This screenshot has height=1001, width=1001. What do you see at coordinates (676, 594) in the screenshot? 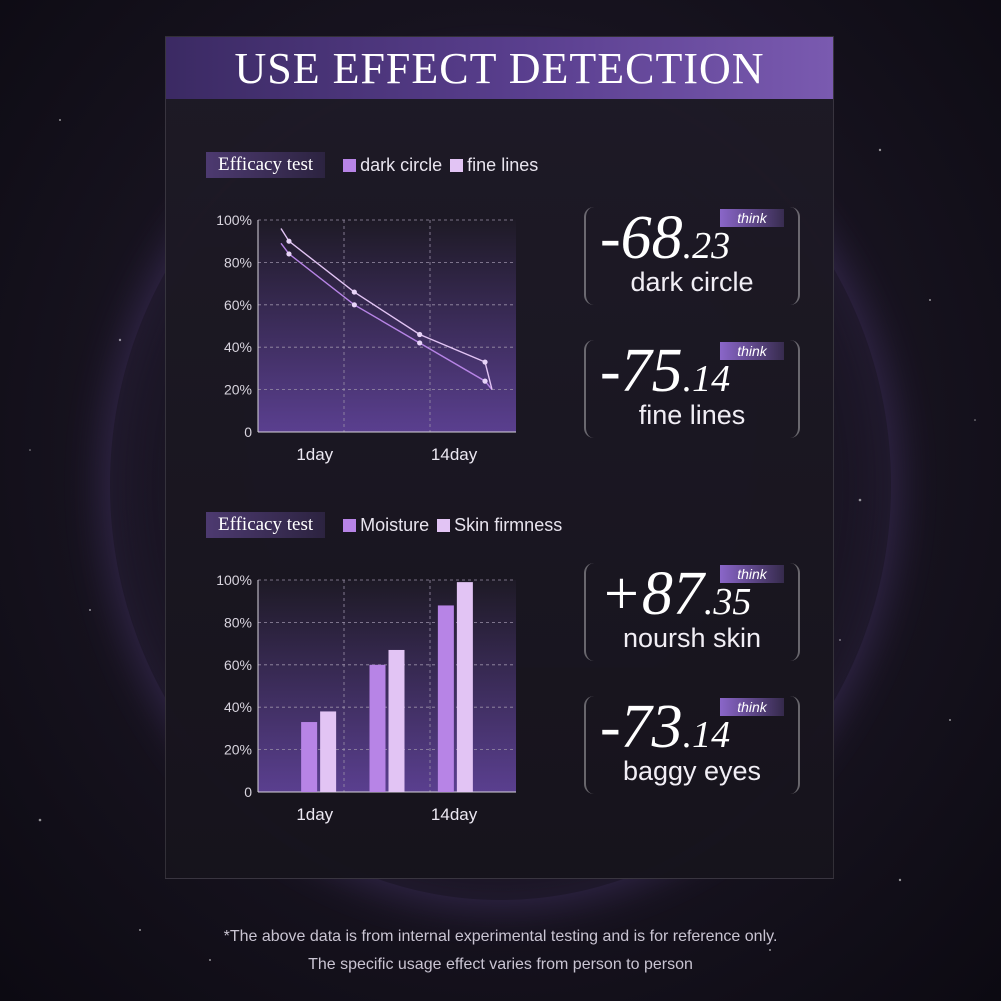
I see `stat-value-nourish-skin: +87.35` at bounding box center [676, 594].